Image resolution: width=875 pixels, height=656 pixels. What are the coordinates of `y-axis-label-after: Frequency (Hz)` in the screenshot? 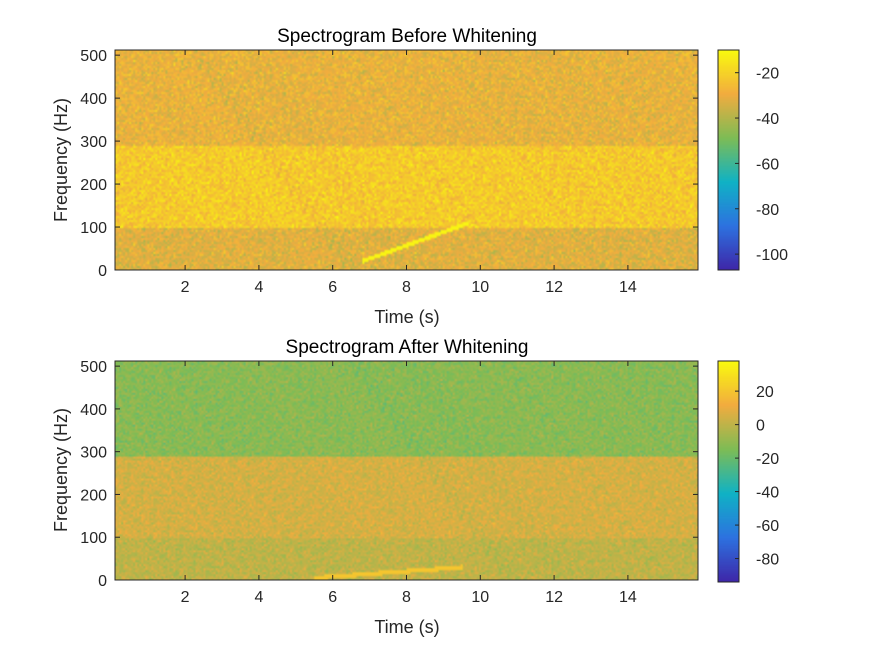 It's located at (61, 470).